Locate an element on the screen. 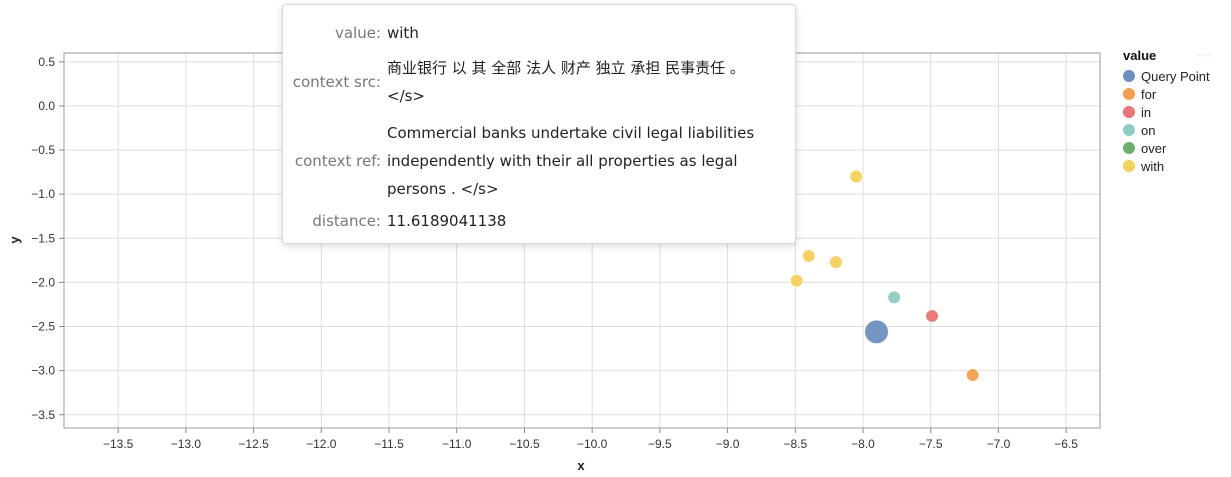 Image resolution: width=1231 pixels, height=477 pixels. x-tick-label: −9.5 is located at coordinates (660, 444).